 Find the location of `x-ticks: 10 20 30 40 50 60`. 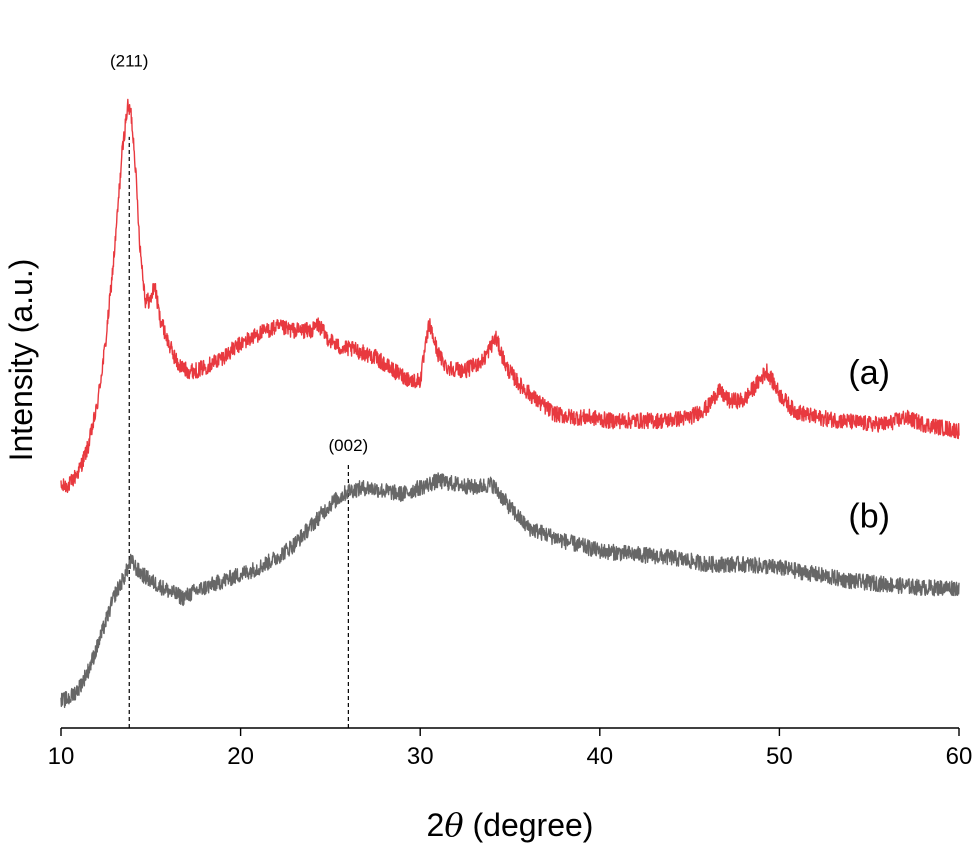

x-ticks: 10 20 30 40 50 60 is located at coordinates (510, 749).